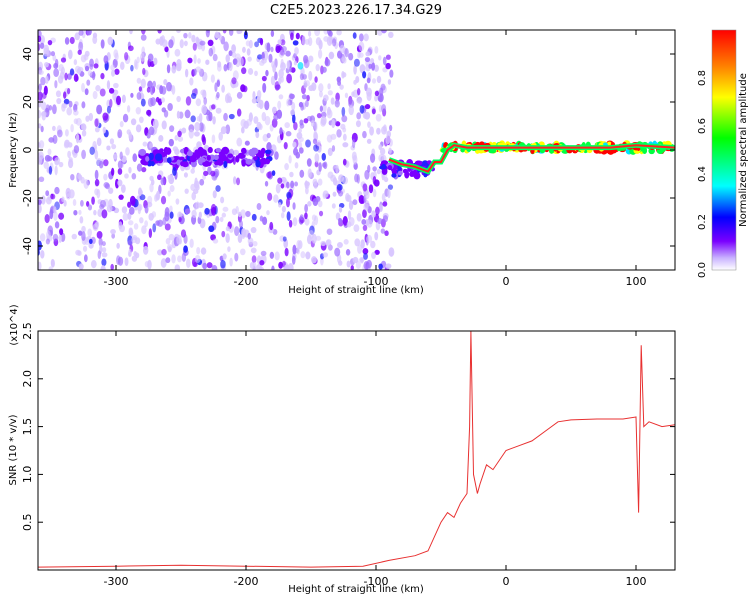 The height and width of the screenshot is (600, 750). I want to click on colorbar-ticks: 0.0 0.2 0.4 0.6 0.8, so click(702, 174).